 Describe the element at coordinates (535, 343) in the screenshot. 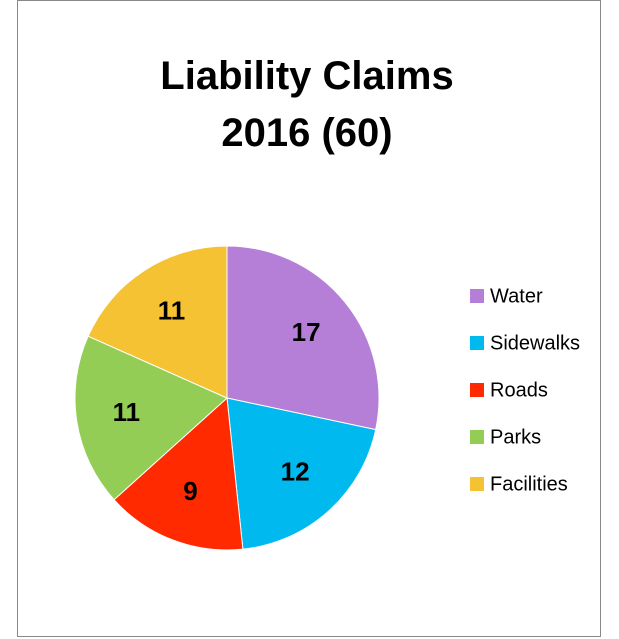

I see `legend-label: Sidewalks` at that location.